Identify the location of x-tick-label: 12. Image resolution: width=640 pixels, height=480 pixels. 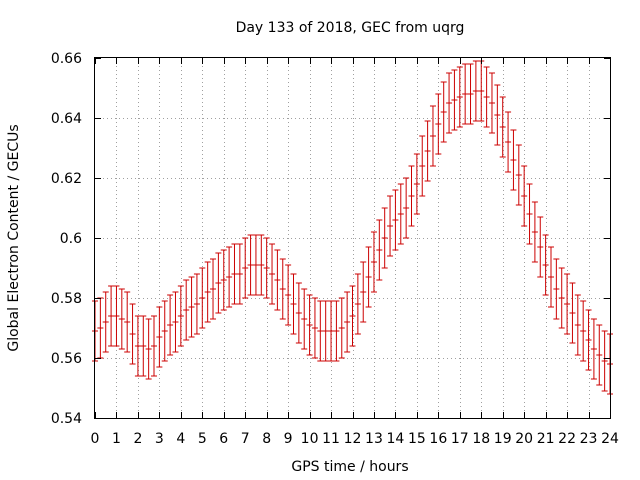
(353, 439).